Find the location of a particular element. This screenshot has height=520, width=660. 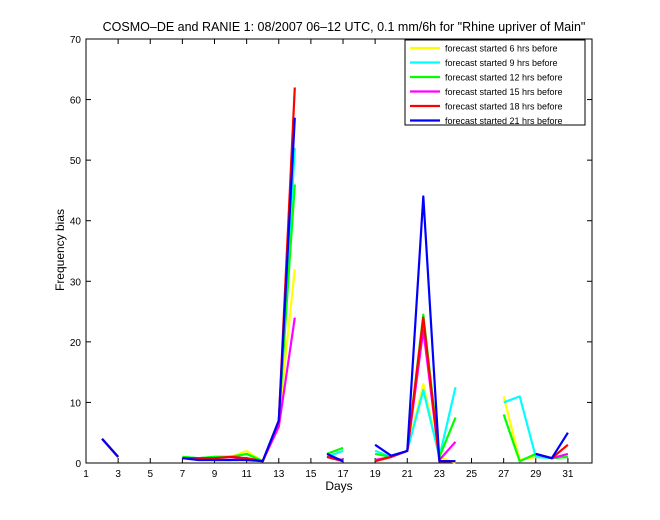

x-tick-label: 27 is located at coordinates (504, 474).